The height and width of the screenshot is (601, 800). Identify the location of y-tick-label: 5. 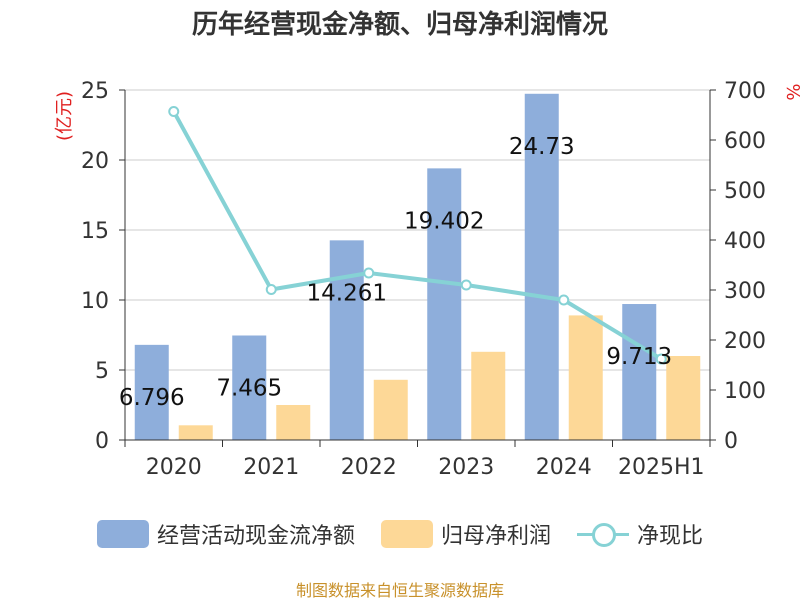
(102, 371).